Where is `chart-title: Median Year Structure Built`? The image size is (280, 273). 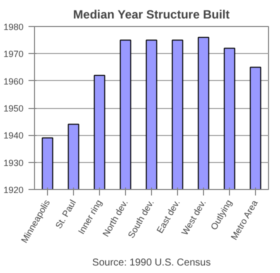 chart-title: Median Year Structure Built is located at coordinates (151, 15).